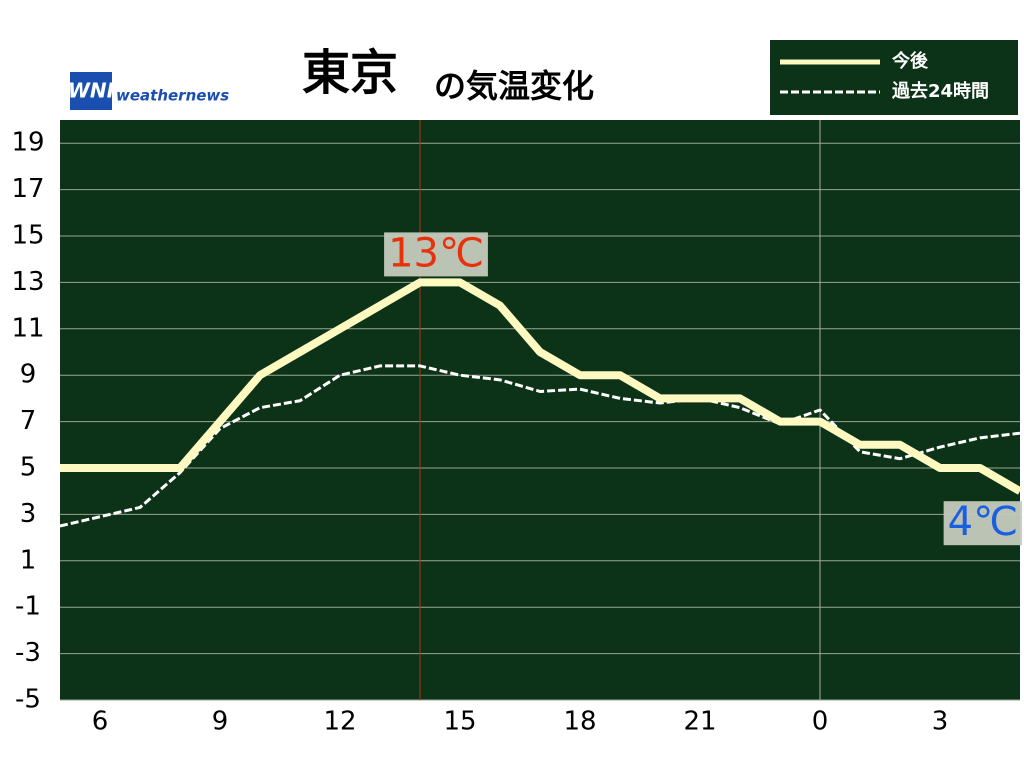 This screenshot has width=1024, height=772. What do you see at coordinates (28, 514) in the screenshot?
I see `y-tick-label: 3` at bounding box center [28, 514].